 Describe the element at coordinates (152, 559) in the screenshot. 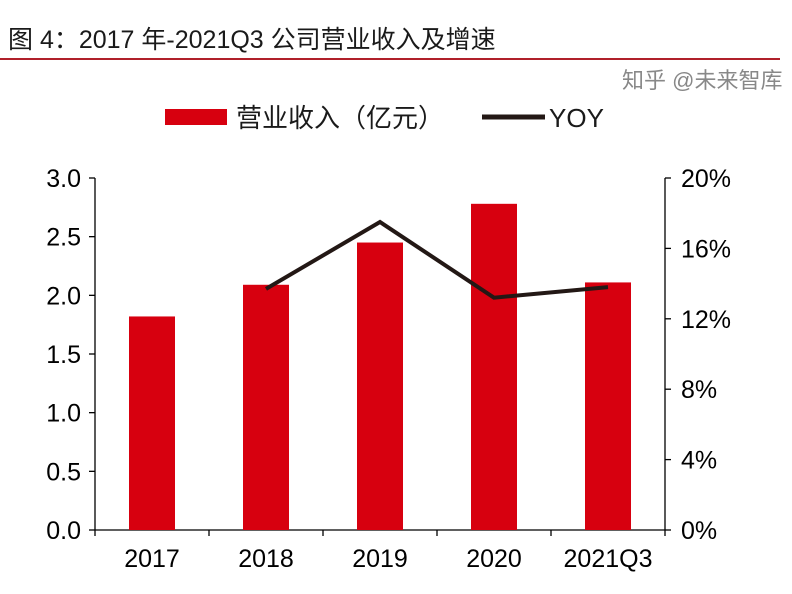

I see `x-tick-label: 2017` at that location.